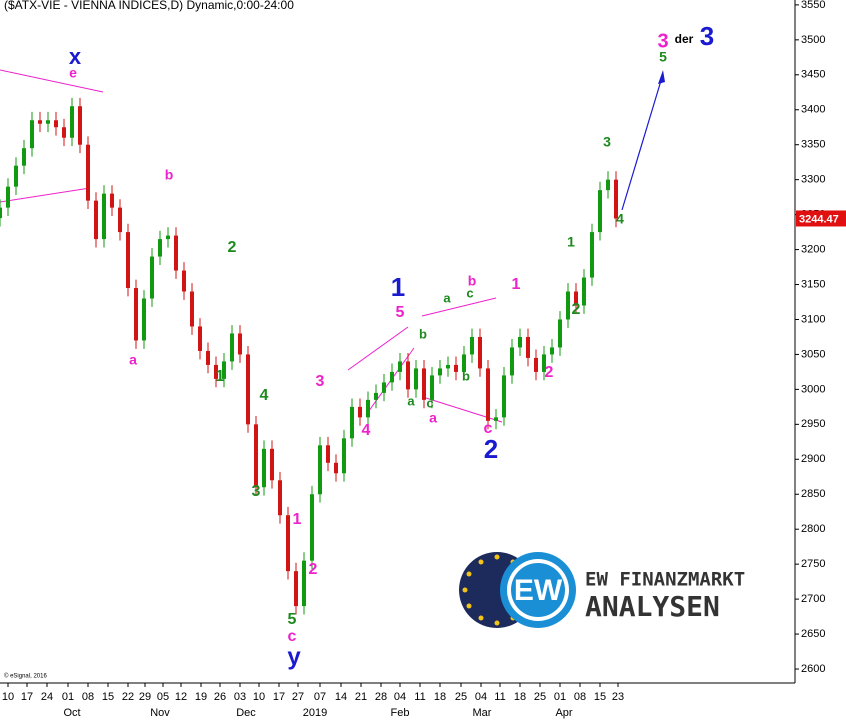 The image size is (846, 726). What do you see at coordinates (163, 697) in the screenshot?
I see `x-tick-label: 05` at bounding box center [163, 697].